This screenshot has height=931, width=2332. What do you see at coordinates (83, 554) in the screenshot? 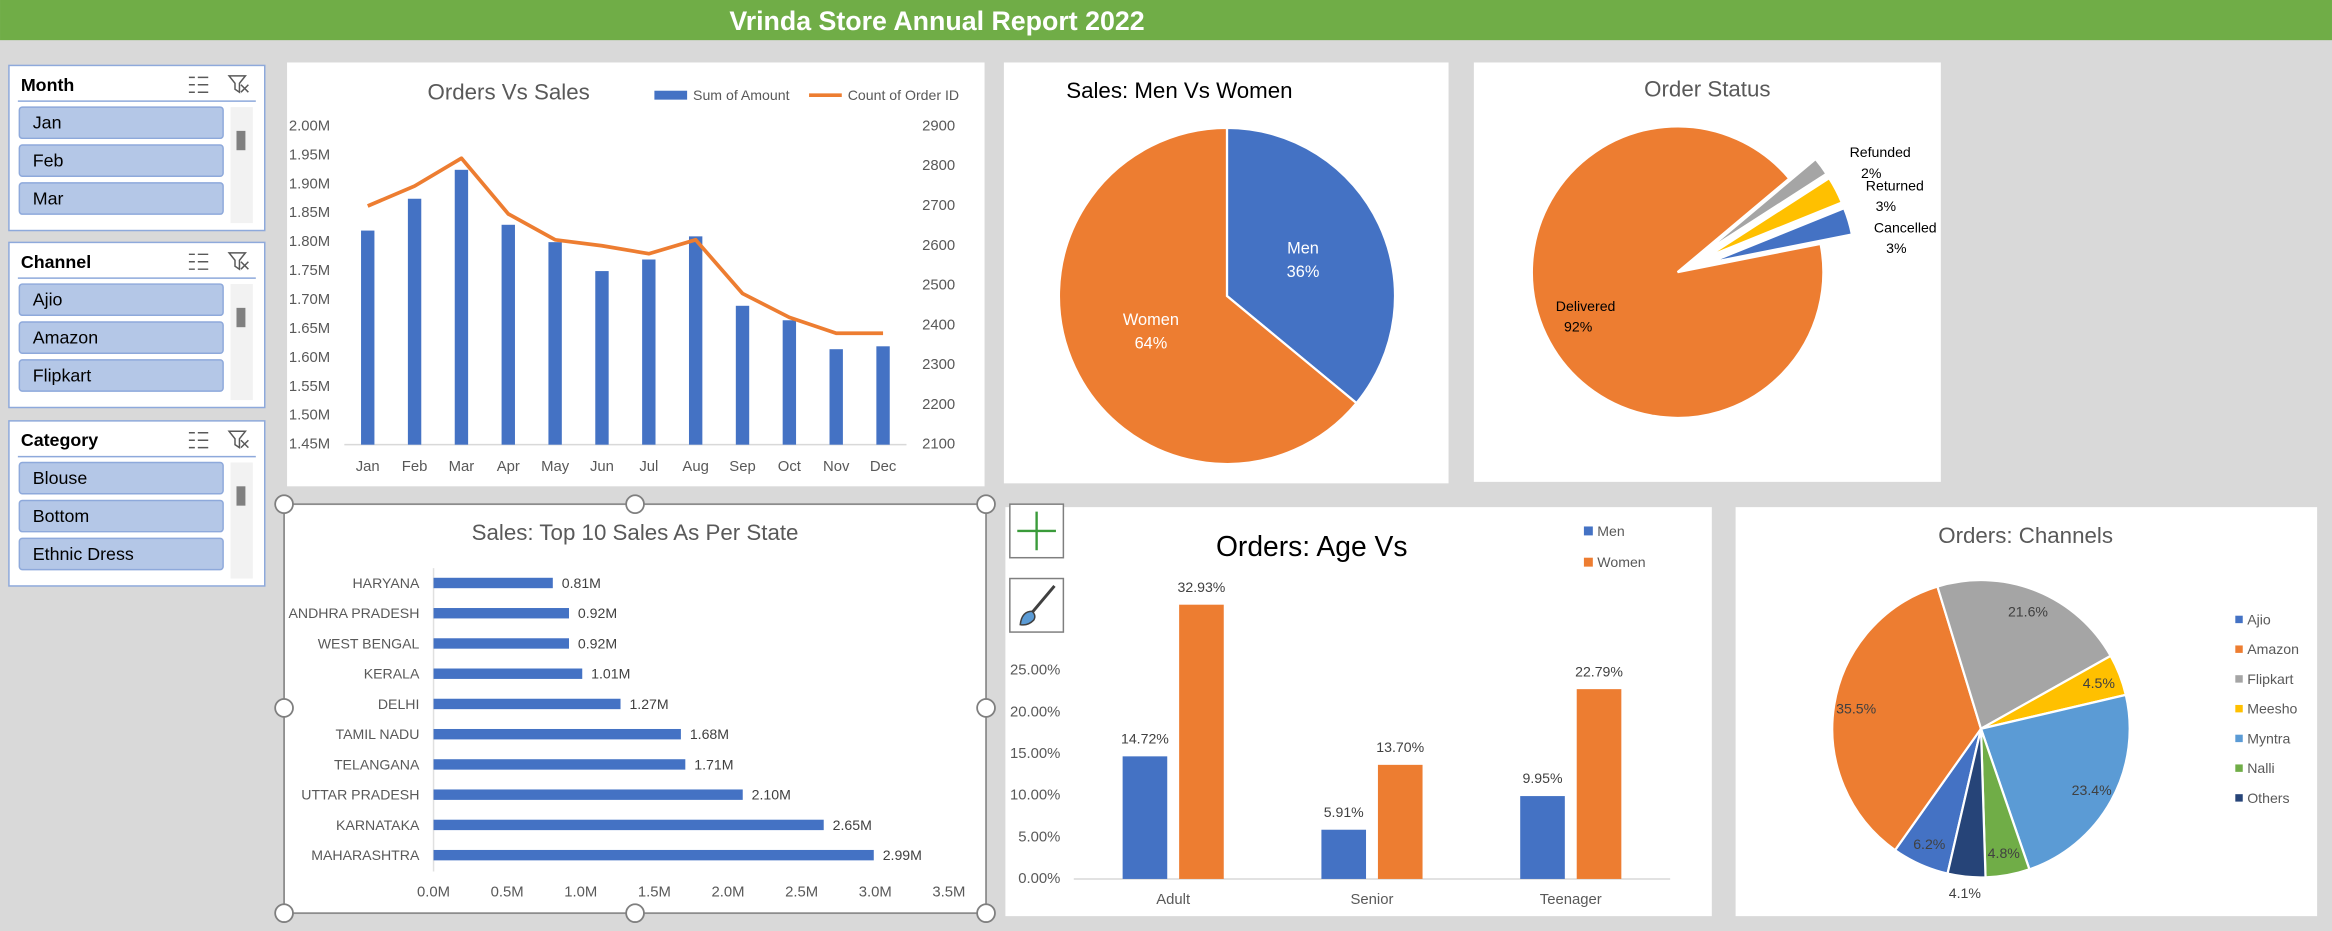
I see `slicer-item-label: Ethnic Dress` at bounding box center [83, 554].